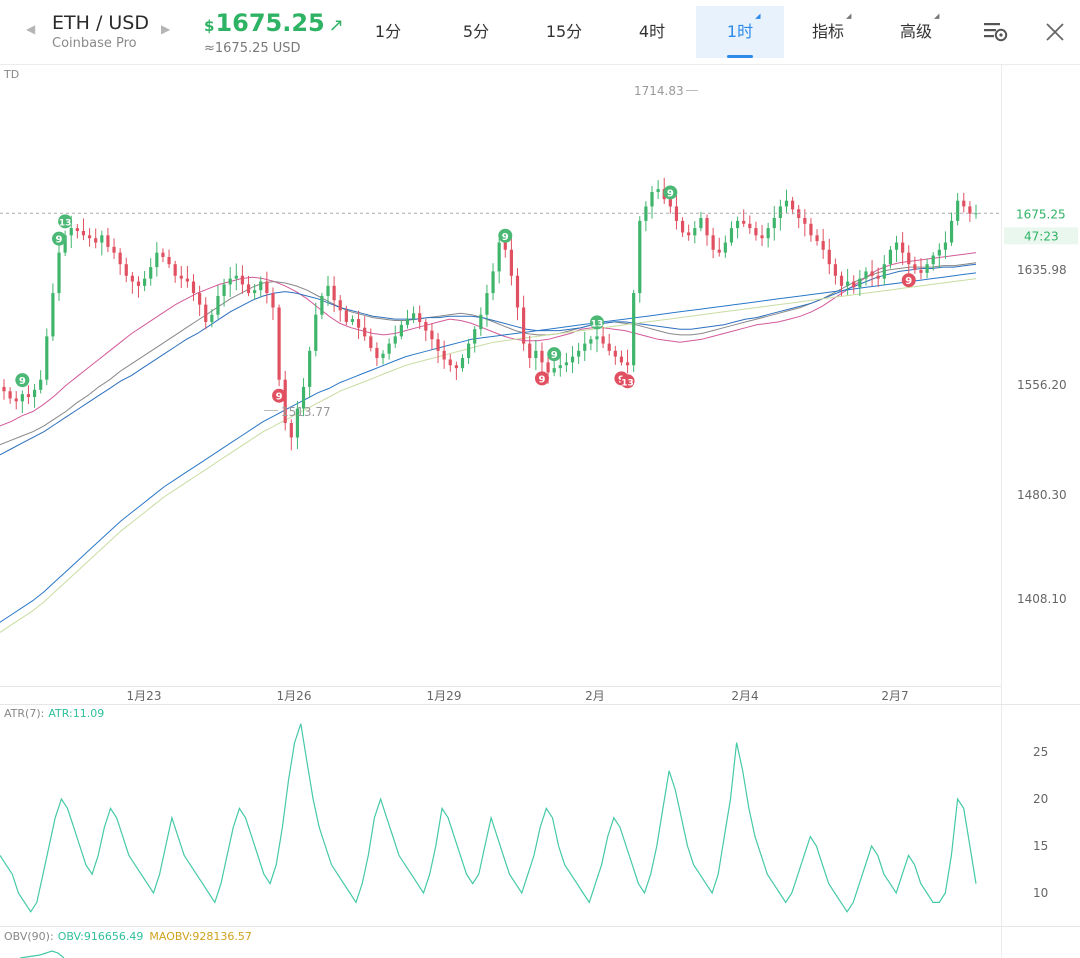 The width and height of the screenshot is (1080, 958). I want to click on close-icon, so click(1055, 32).